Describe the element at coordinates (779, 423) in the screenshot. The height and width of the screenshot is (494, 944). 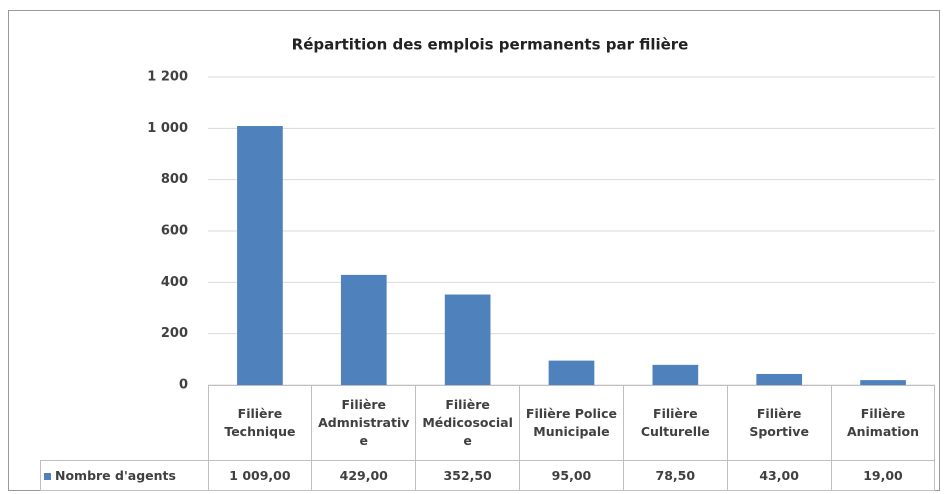
I see `x-tick-label: Filière Sportive` at that location.